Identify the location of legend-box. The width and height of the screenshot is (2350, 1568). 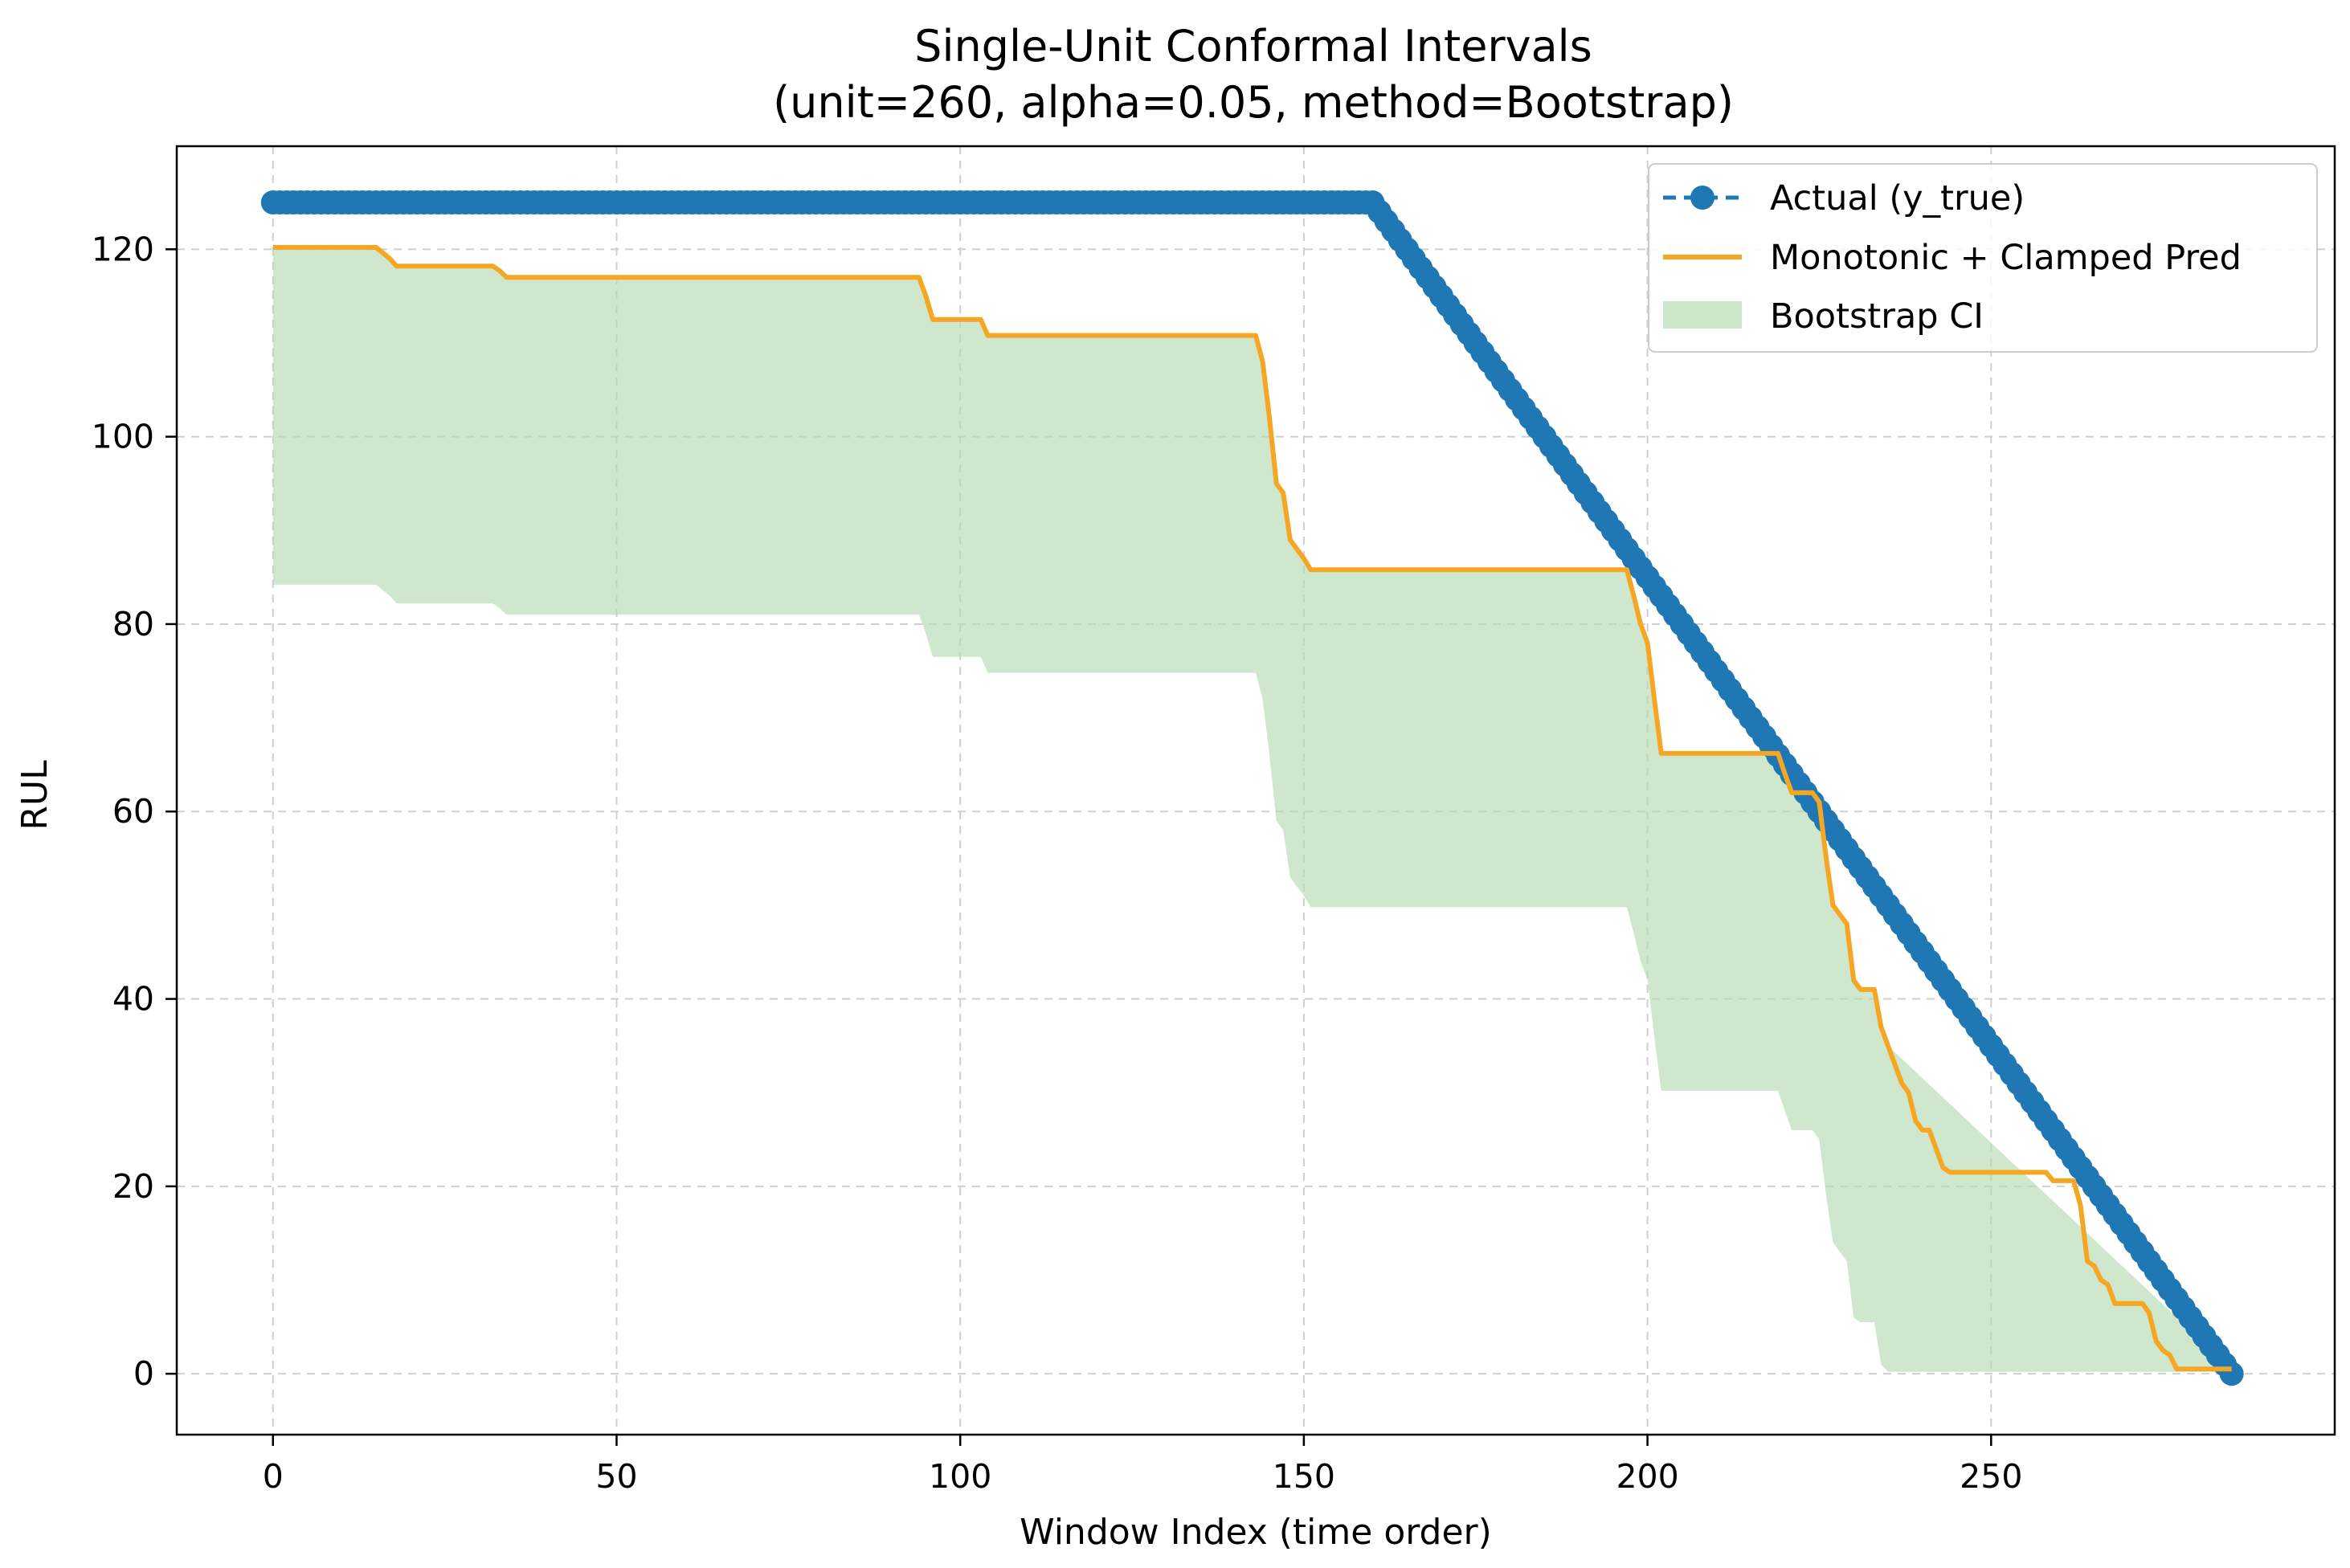
(1983, 258).